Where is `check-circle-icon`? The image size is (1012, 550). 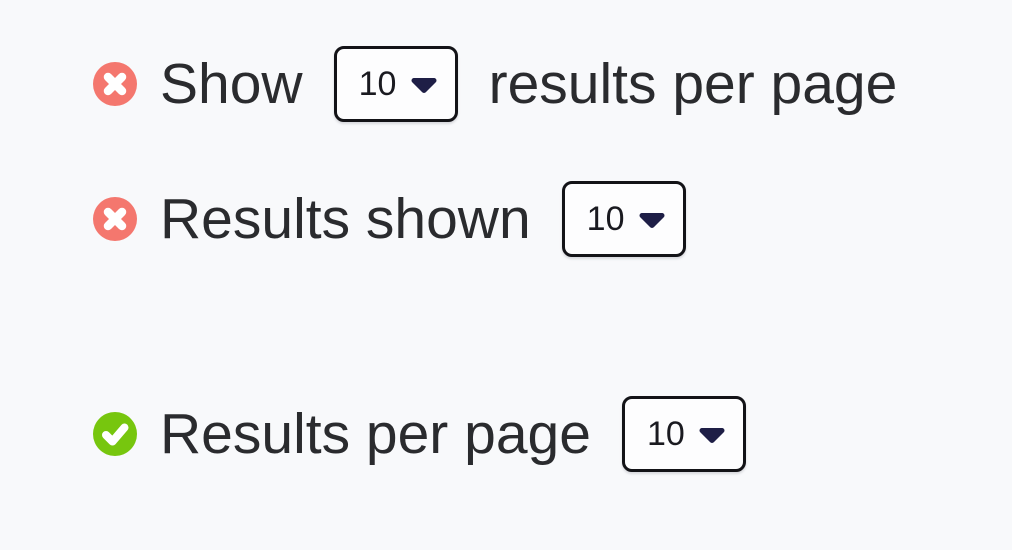
check-circle-icon is located at coordinates (115, 434).